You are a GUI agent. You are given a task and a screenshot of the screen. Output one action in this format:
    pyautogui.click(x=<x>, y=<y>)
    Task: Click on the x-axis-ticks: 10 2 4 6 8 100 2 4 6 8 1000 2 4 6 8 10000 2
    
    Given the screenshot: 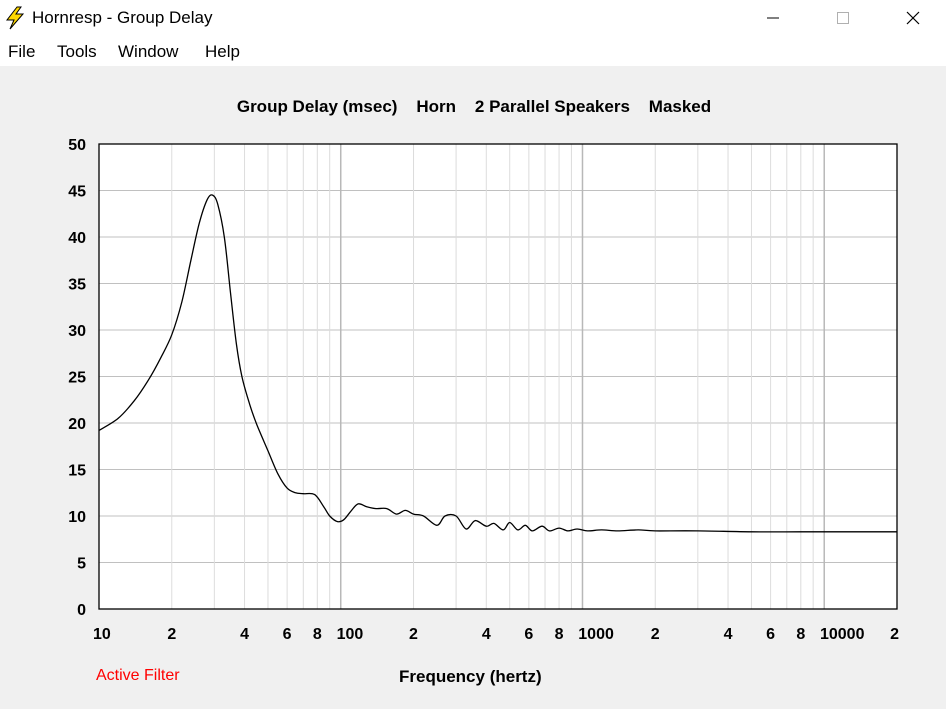 What is the action you would take?
    pyautogui.click(x=496, y=634)
    